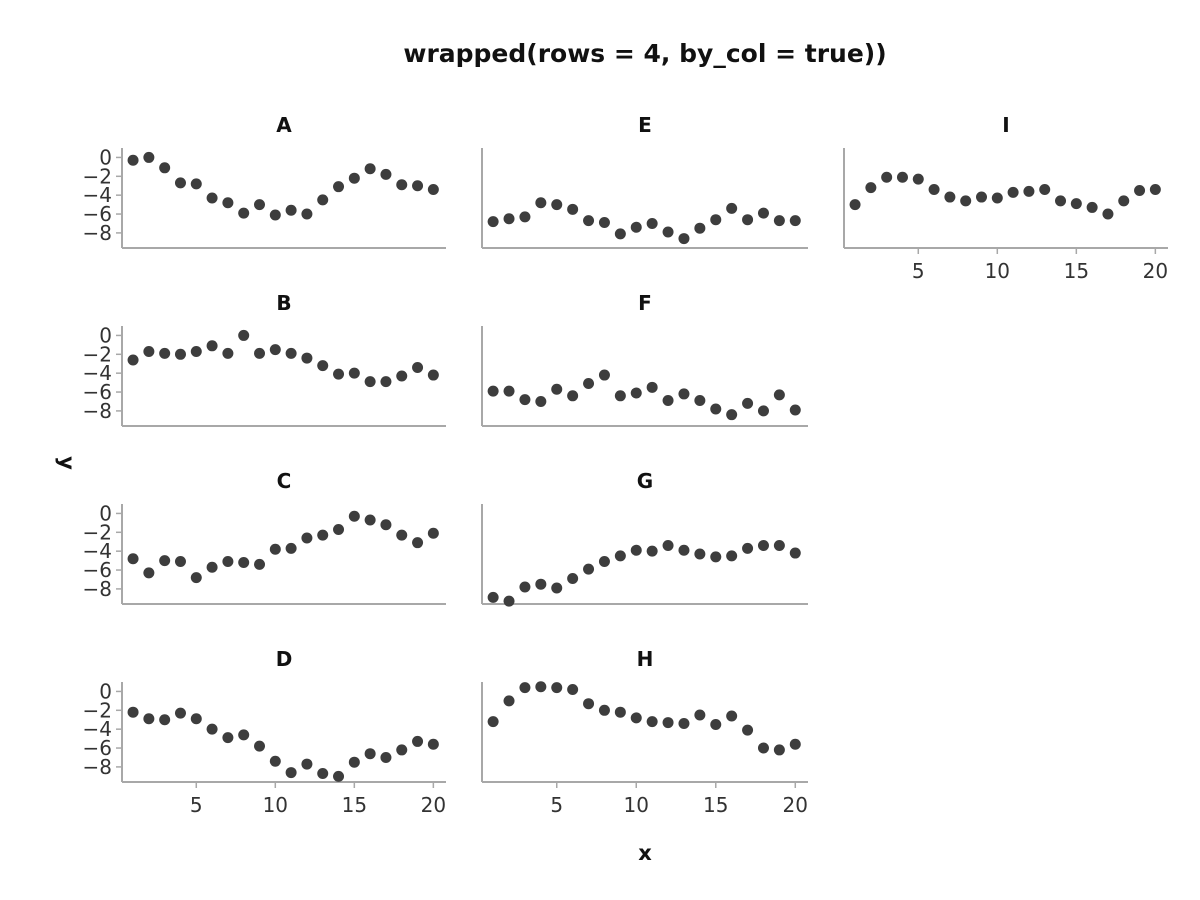 The height and width of the screenshot is (900, 1200). What do you see at coordinates (67, 463) in the screenshot?
I see `y-axis-label: y` at bounding box center [67, 463].